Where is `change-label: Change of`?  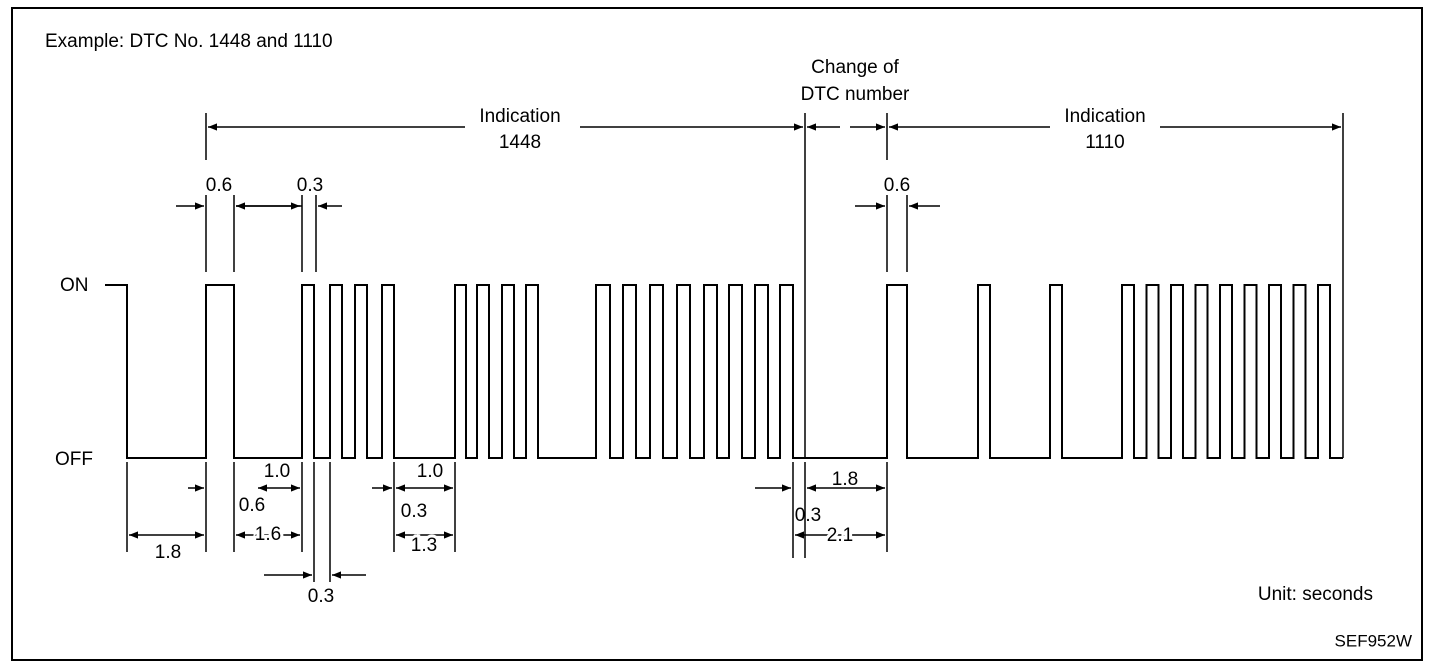 change-label: Change of is located at coordinates (855, 67).